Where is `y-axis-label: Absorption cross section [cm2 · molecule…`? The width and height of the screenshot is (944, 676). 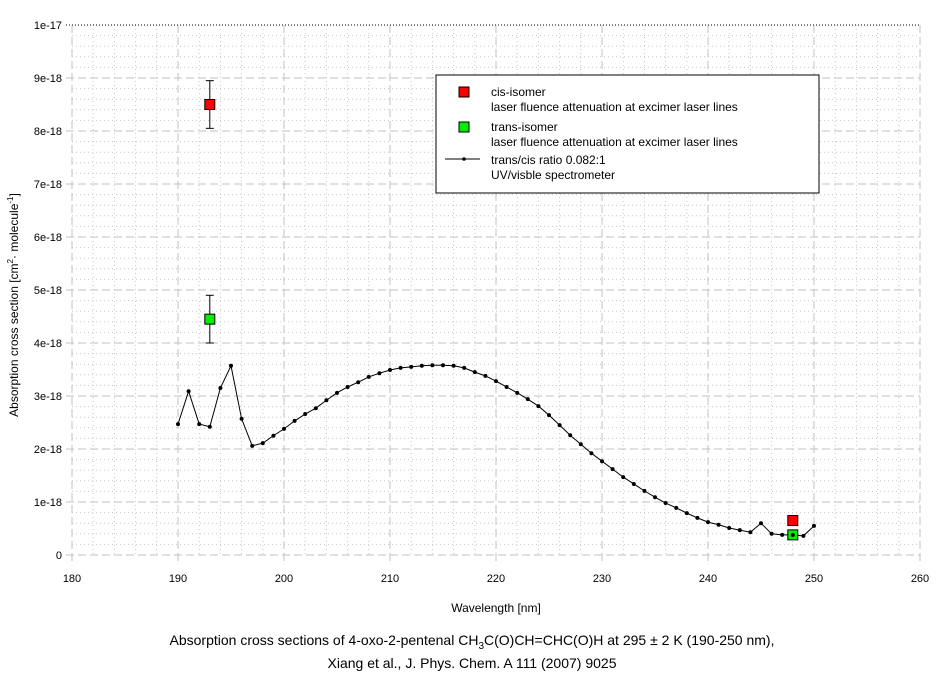 y-axis-label: Absorption cross section [cm2 · molecule… is located at coordinates (13, 305).